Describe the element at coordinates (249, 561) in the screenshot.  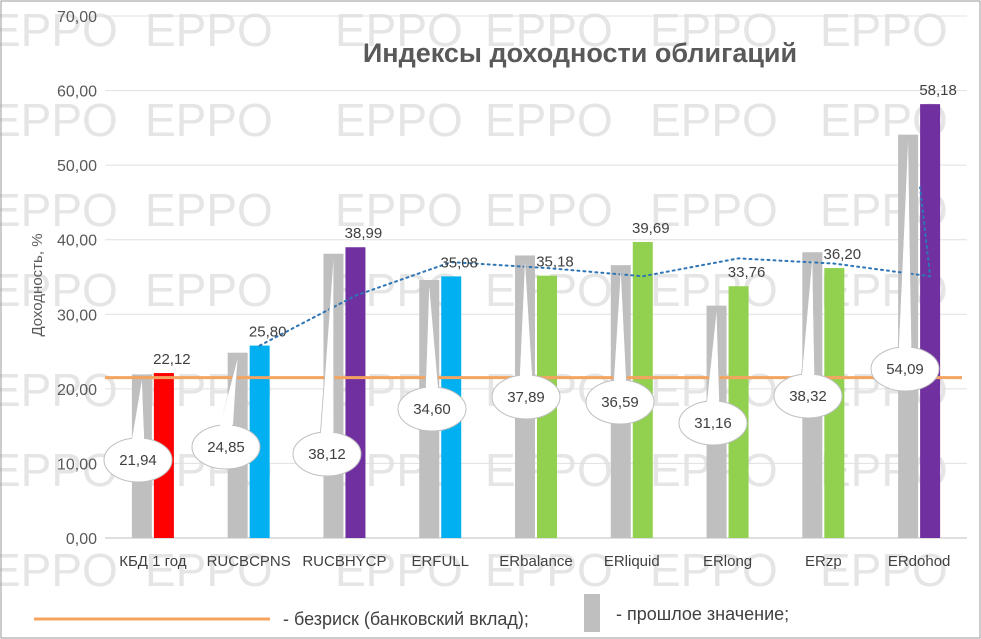
I see `category-label: RUCBCPNS` at that location.